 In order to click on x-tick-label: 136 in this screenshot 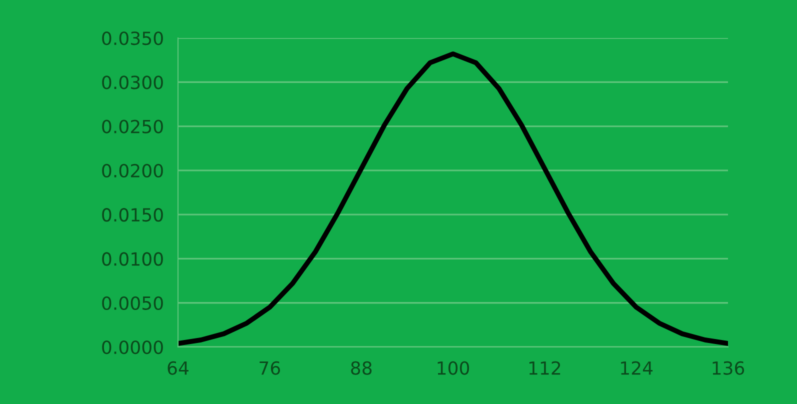, I will do `click(728, 368)`.